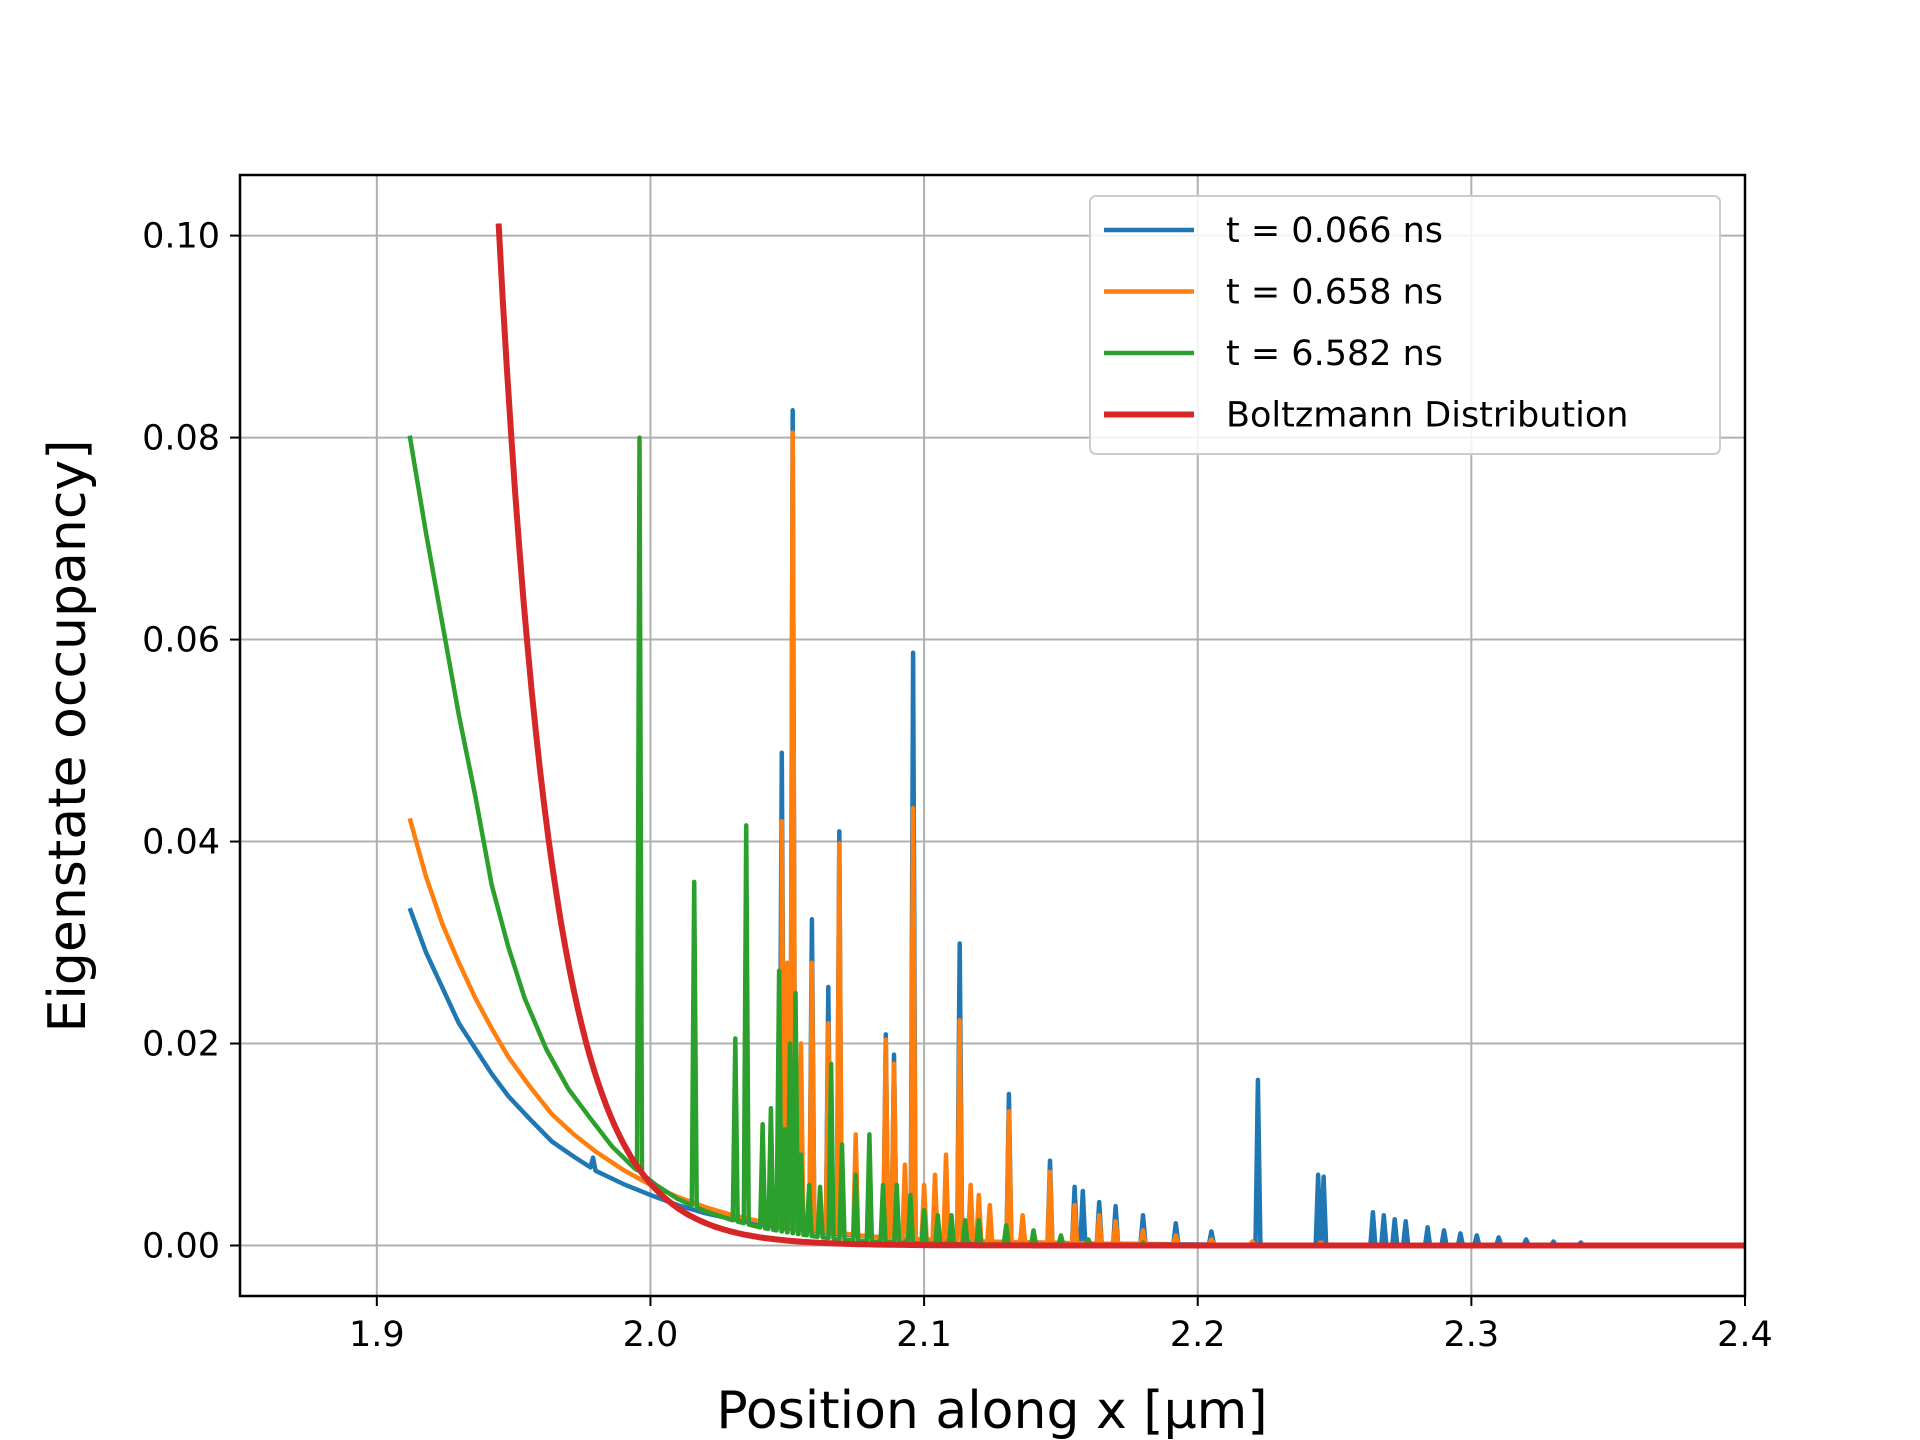 The image size is (1920, 1440). I want to click on legend-label: t = 6.582 ns, so click(1334, 354).